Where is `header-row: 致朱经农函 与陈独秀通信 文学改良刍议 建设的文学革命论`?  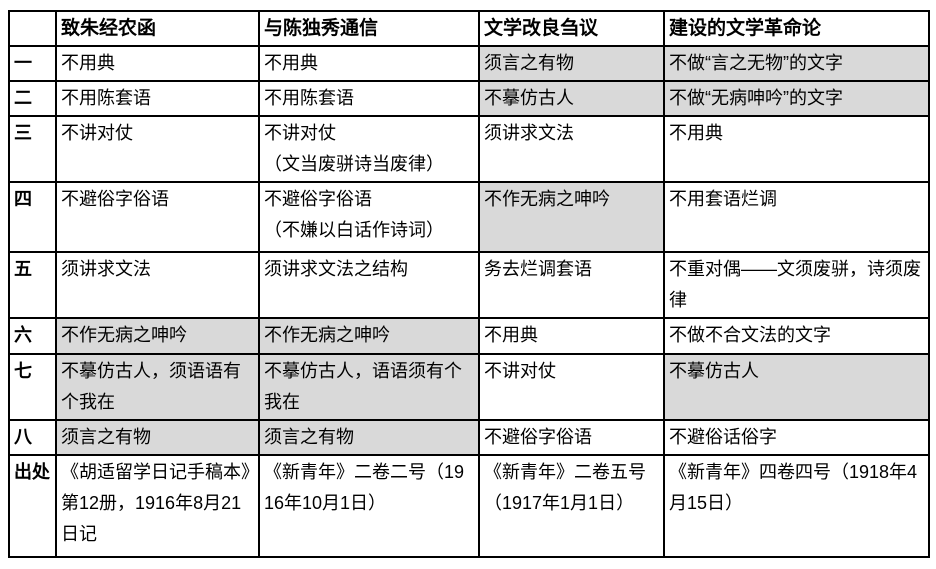
header-row: 致朱经农函 与陈独秀通信 文学改良刍议 建设的文学革命论 is located at coordinates (469, 28).